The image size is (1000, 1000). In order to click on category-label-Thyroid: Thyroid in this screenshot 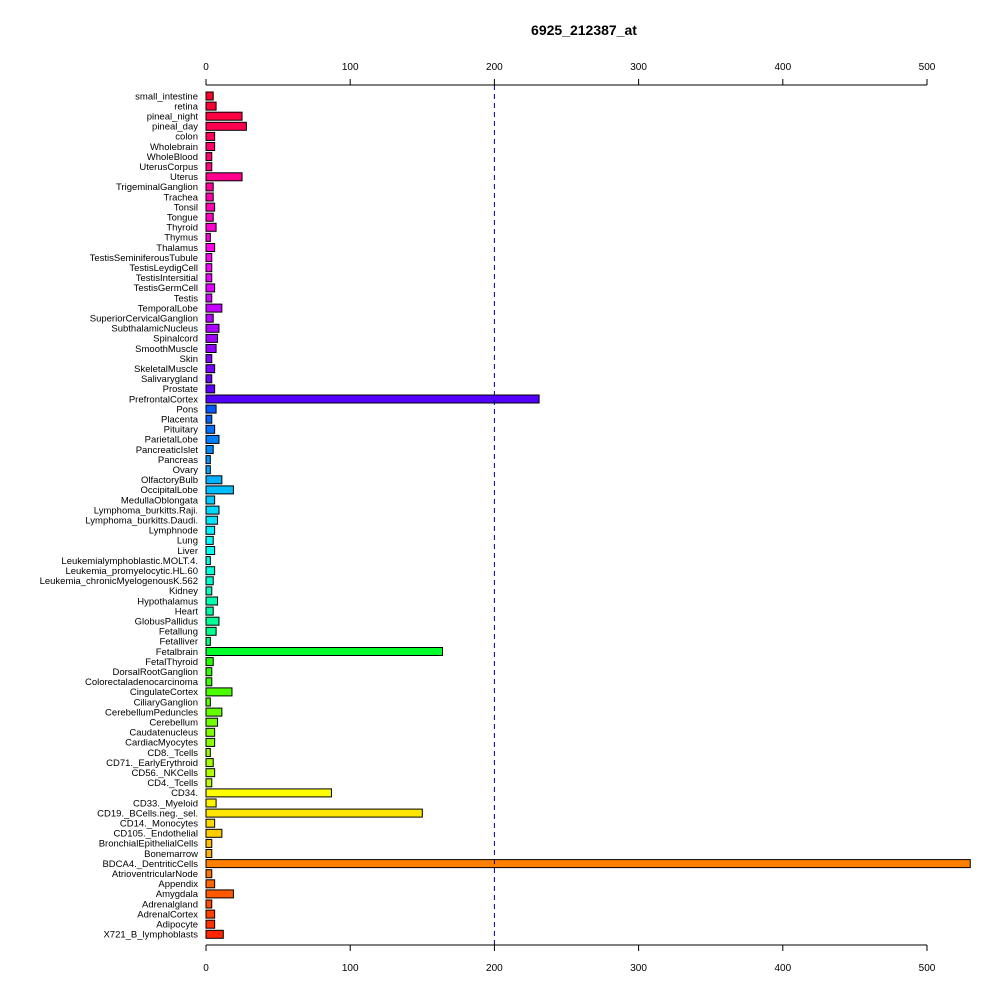, I will do `click(182, 228)`.